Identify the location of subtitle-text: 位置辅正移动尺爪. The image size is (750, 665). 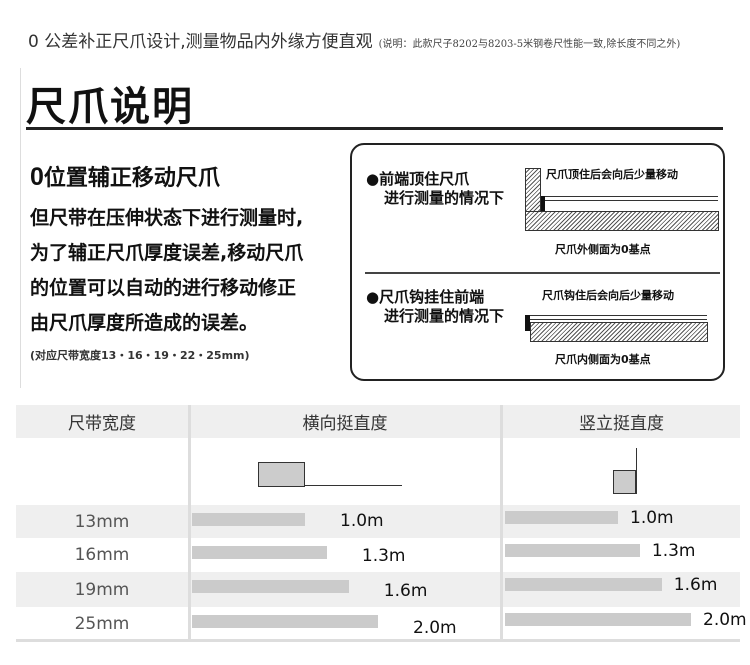
(131, 178).